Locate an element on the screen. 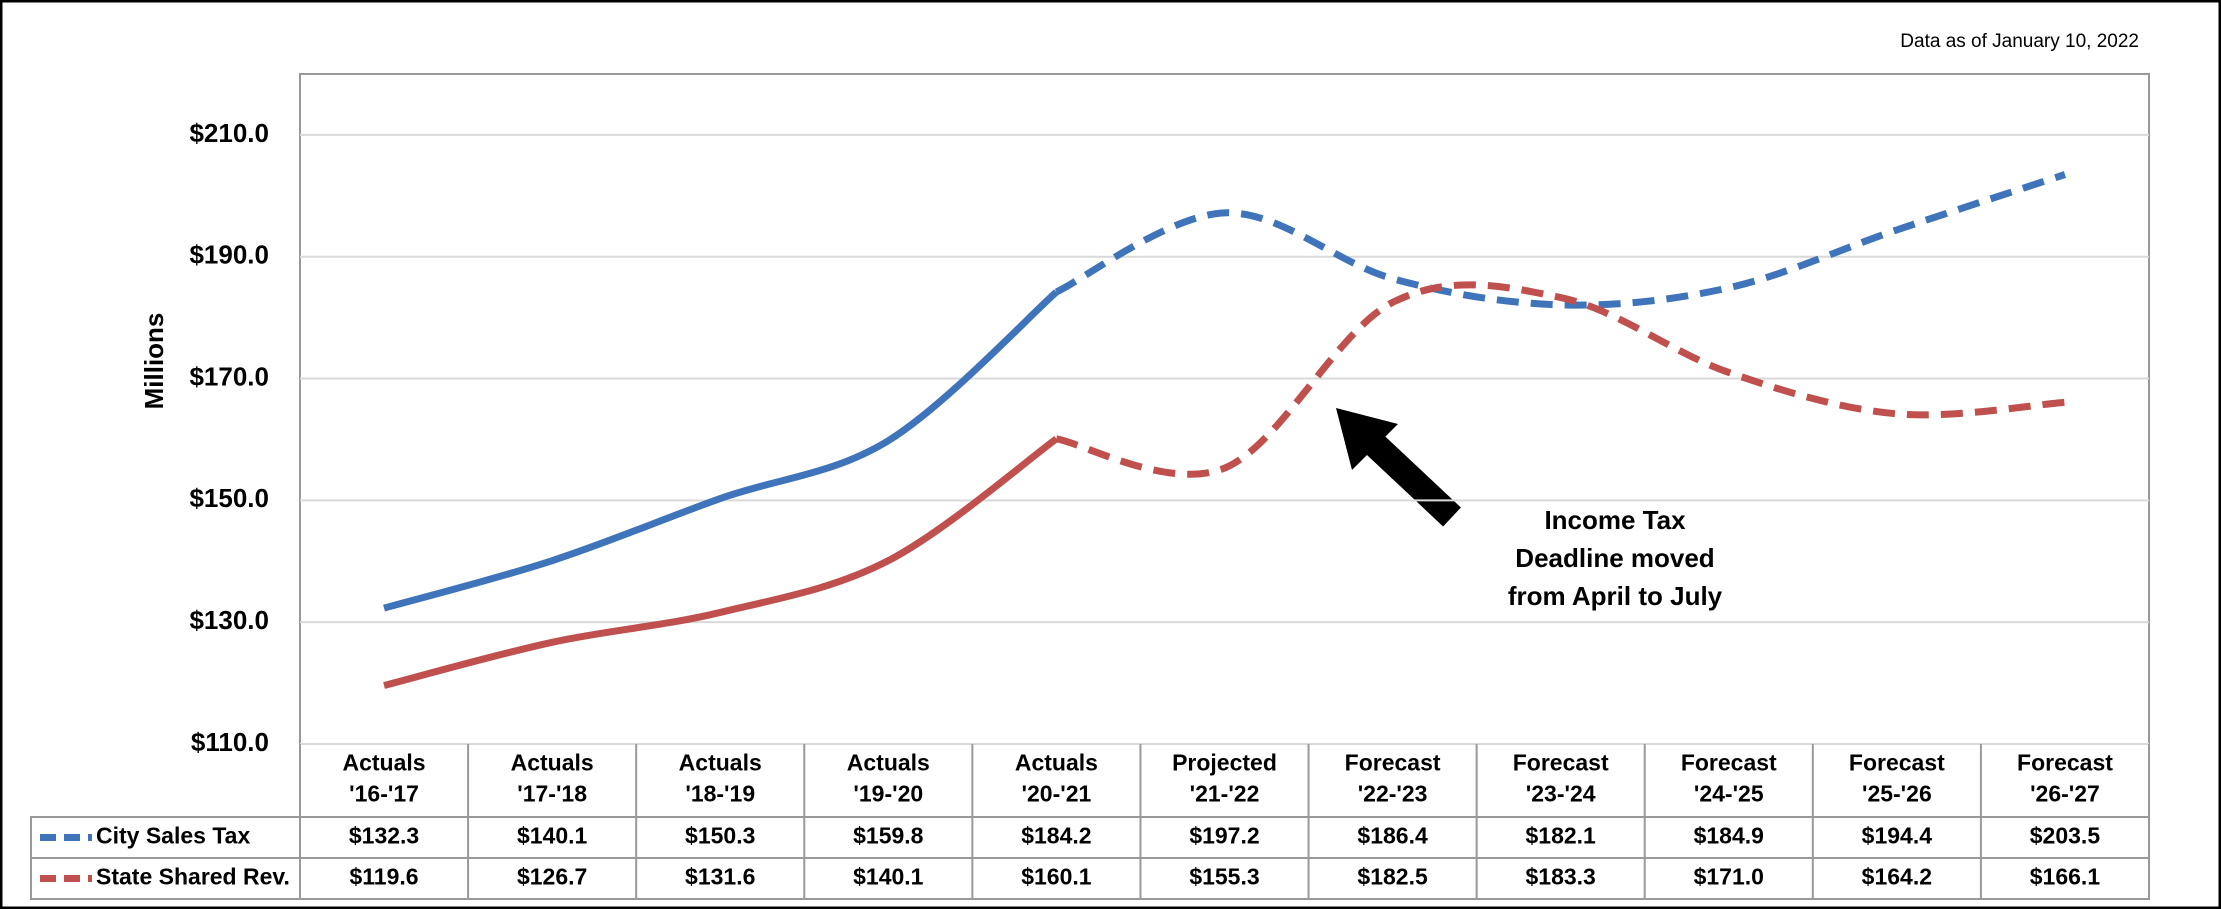 This screenshot has width=2221, height=909. y-tick-label: $150.0 is located at coordinates (229, 498).